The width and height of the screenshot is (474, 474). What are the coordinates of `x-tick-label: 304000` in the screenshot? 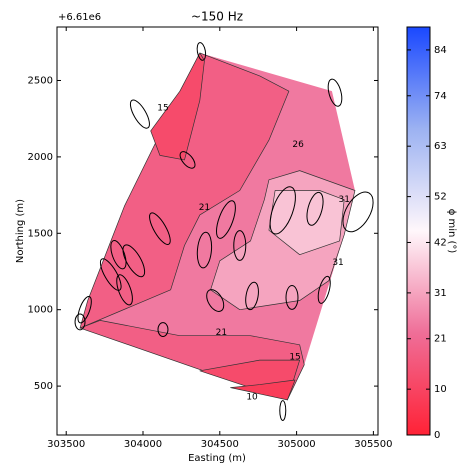 It's located at (143, 444).